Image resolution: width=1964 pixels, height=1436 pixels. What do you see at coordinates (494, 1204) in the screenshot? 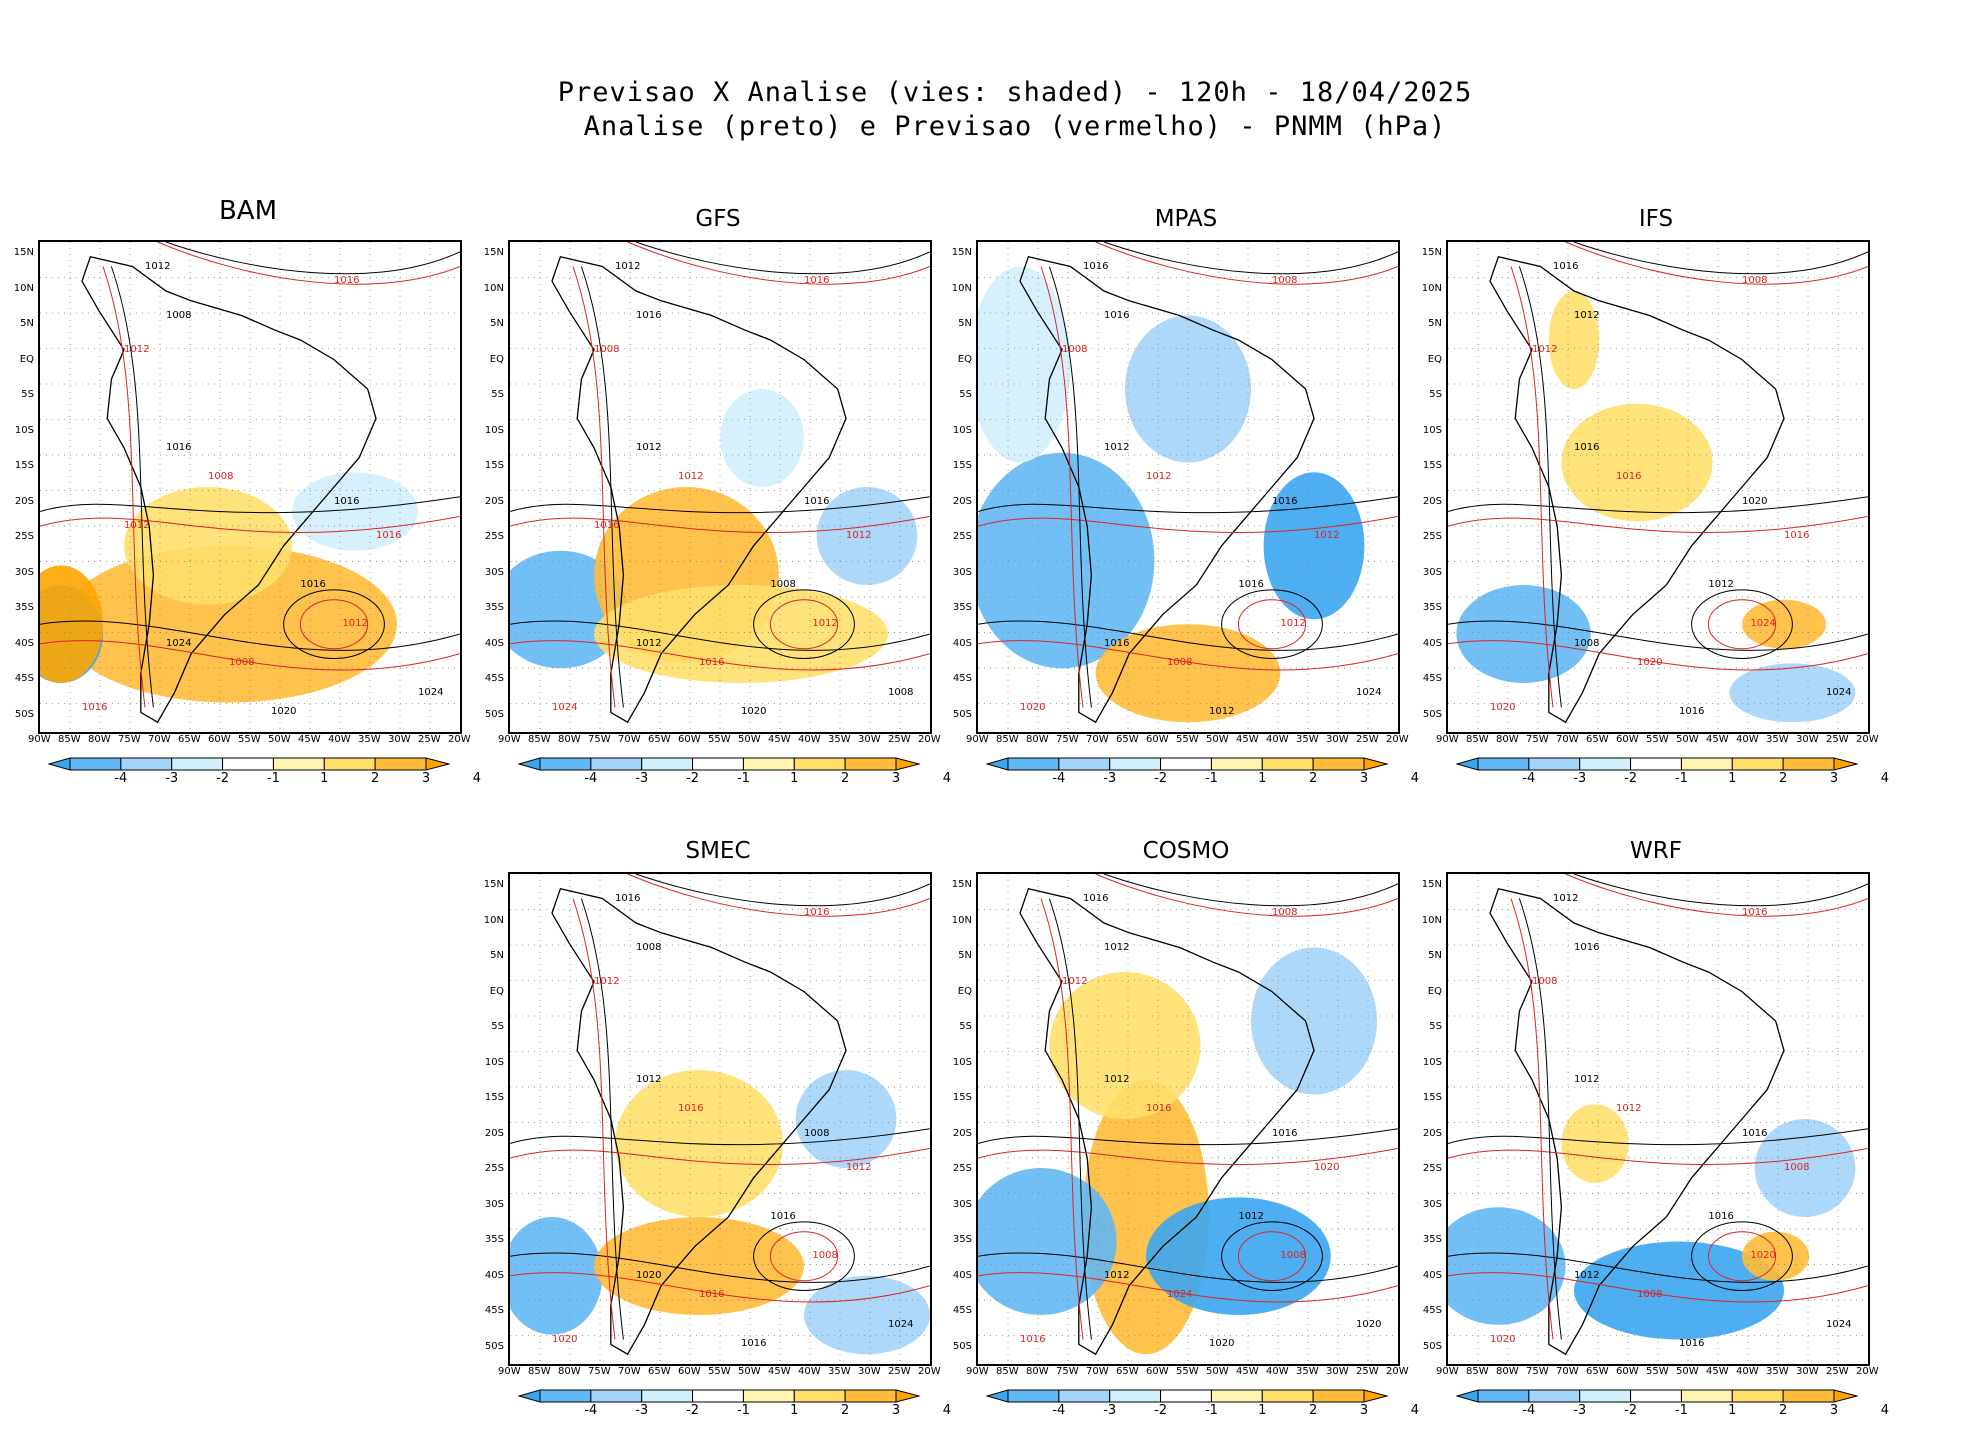
I see `lat-tick-label: 30S` at bounding box center [494, 1204].